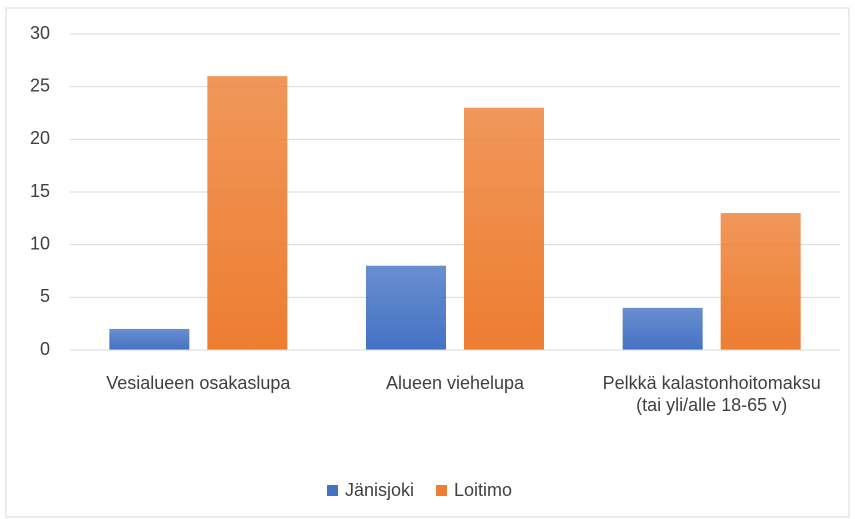  I want to click on y-tick-label: 0, so click(45, 349).